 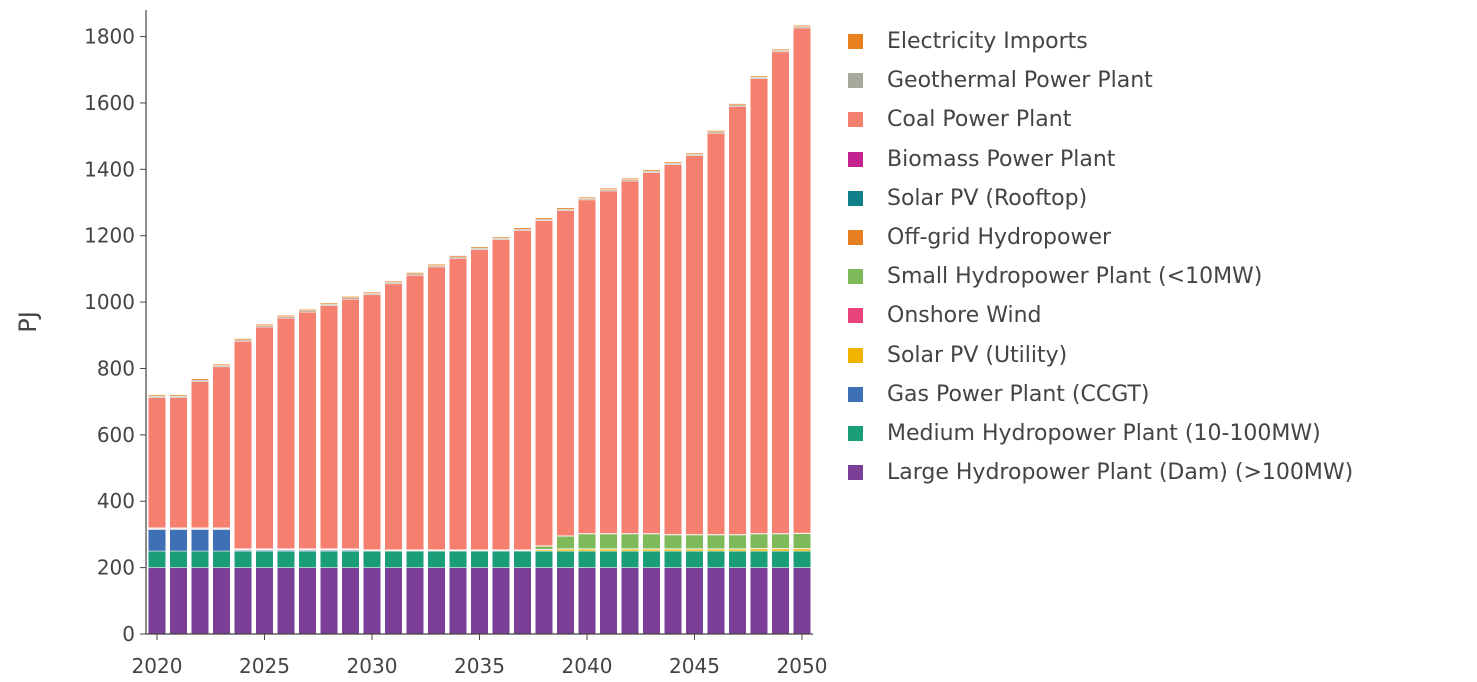 What do you see at coordinates (987, 198) in the screenshot?
I see `legend-label: Solar PV (Rooftop)` at bounding box center [987, 198].